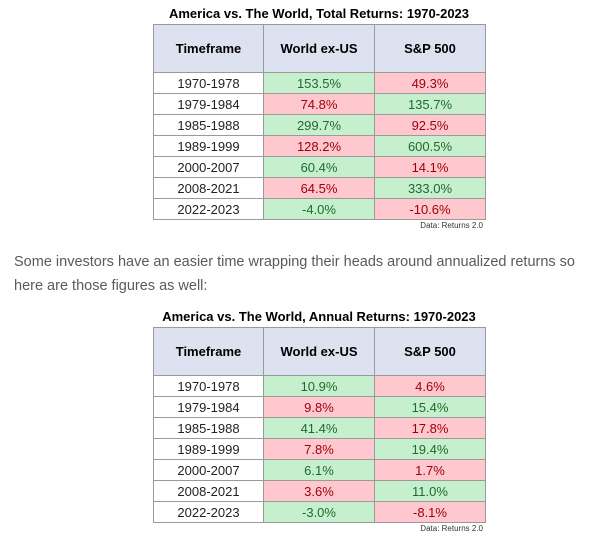  I want to click on sp500-return-cell: 4.6%, so click(430, 386).